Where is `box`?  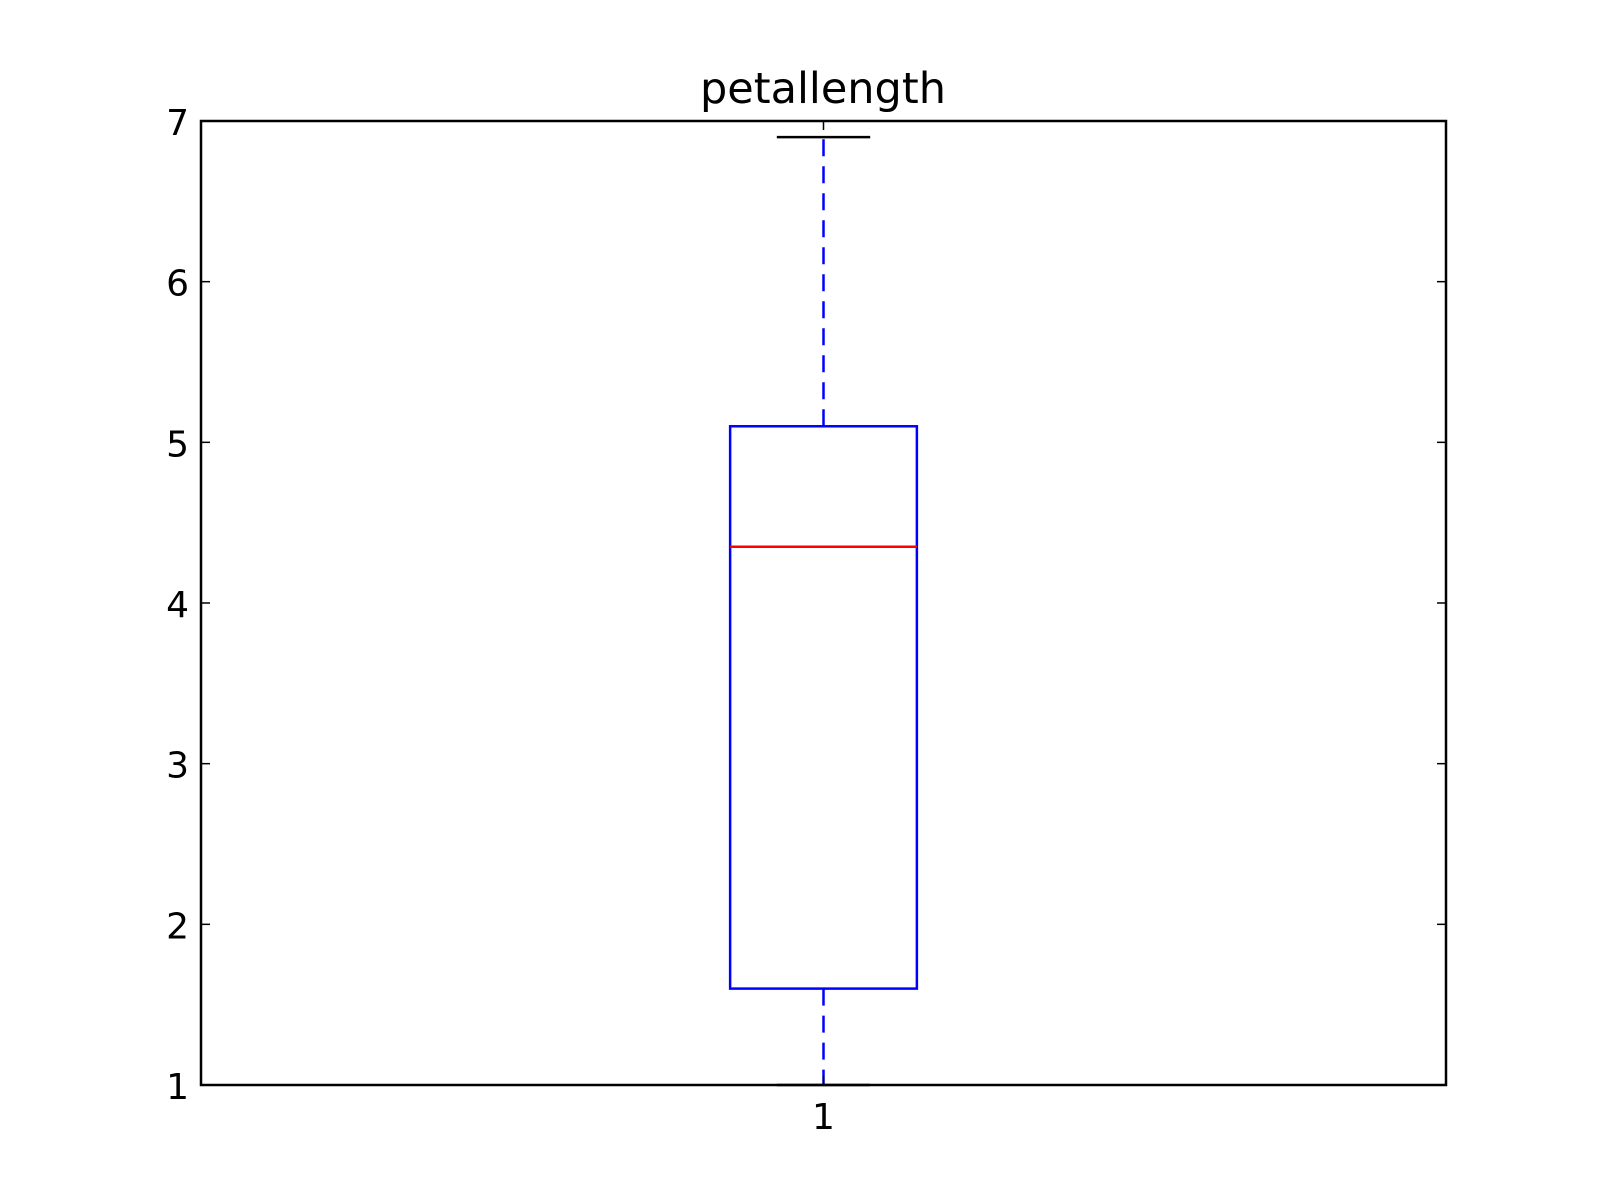
box is located at coordinates (823, 707).